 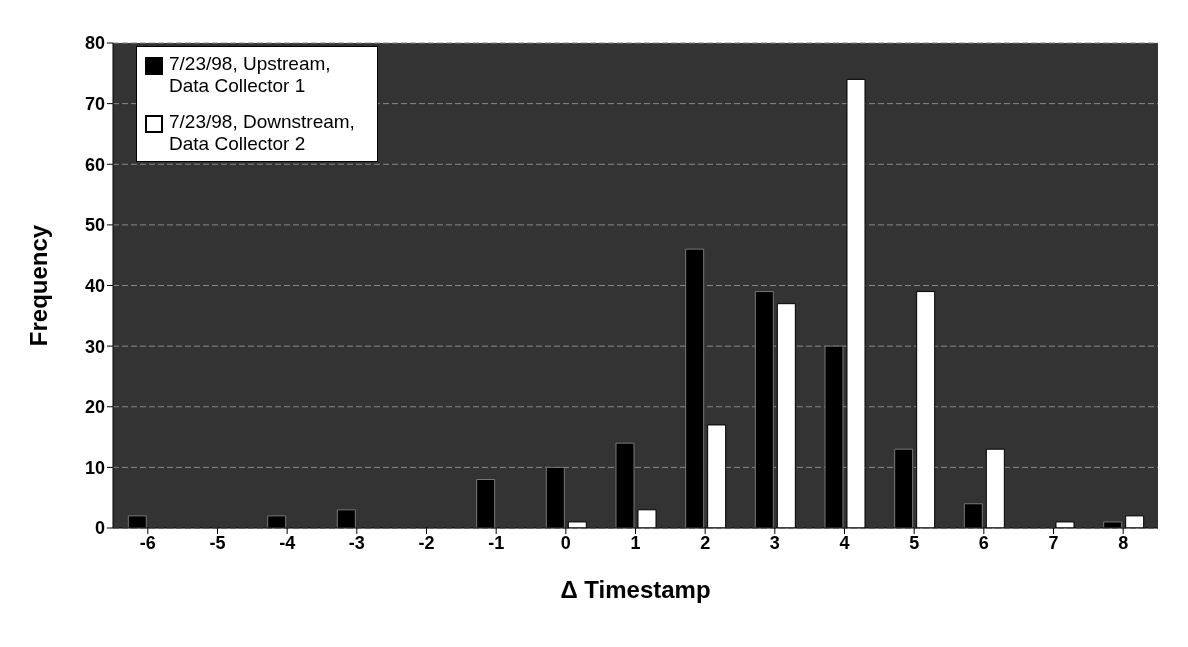 I want to click on x-axis-title: Δ Timestamp, so click(x=635, y=589).